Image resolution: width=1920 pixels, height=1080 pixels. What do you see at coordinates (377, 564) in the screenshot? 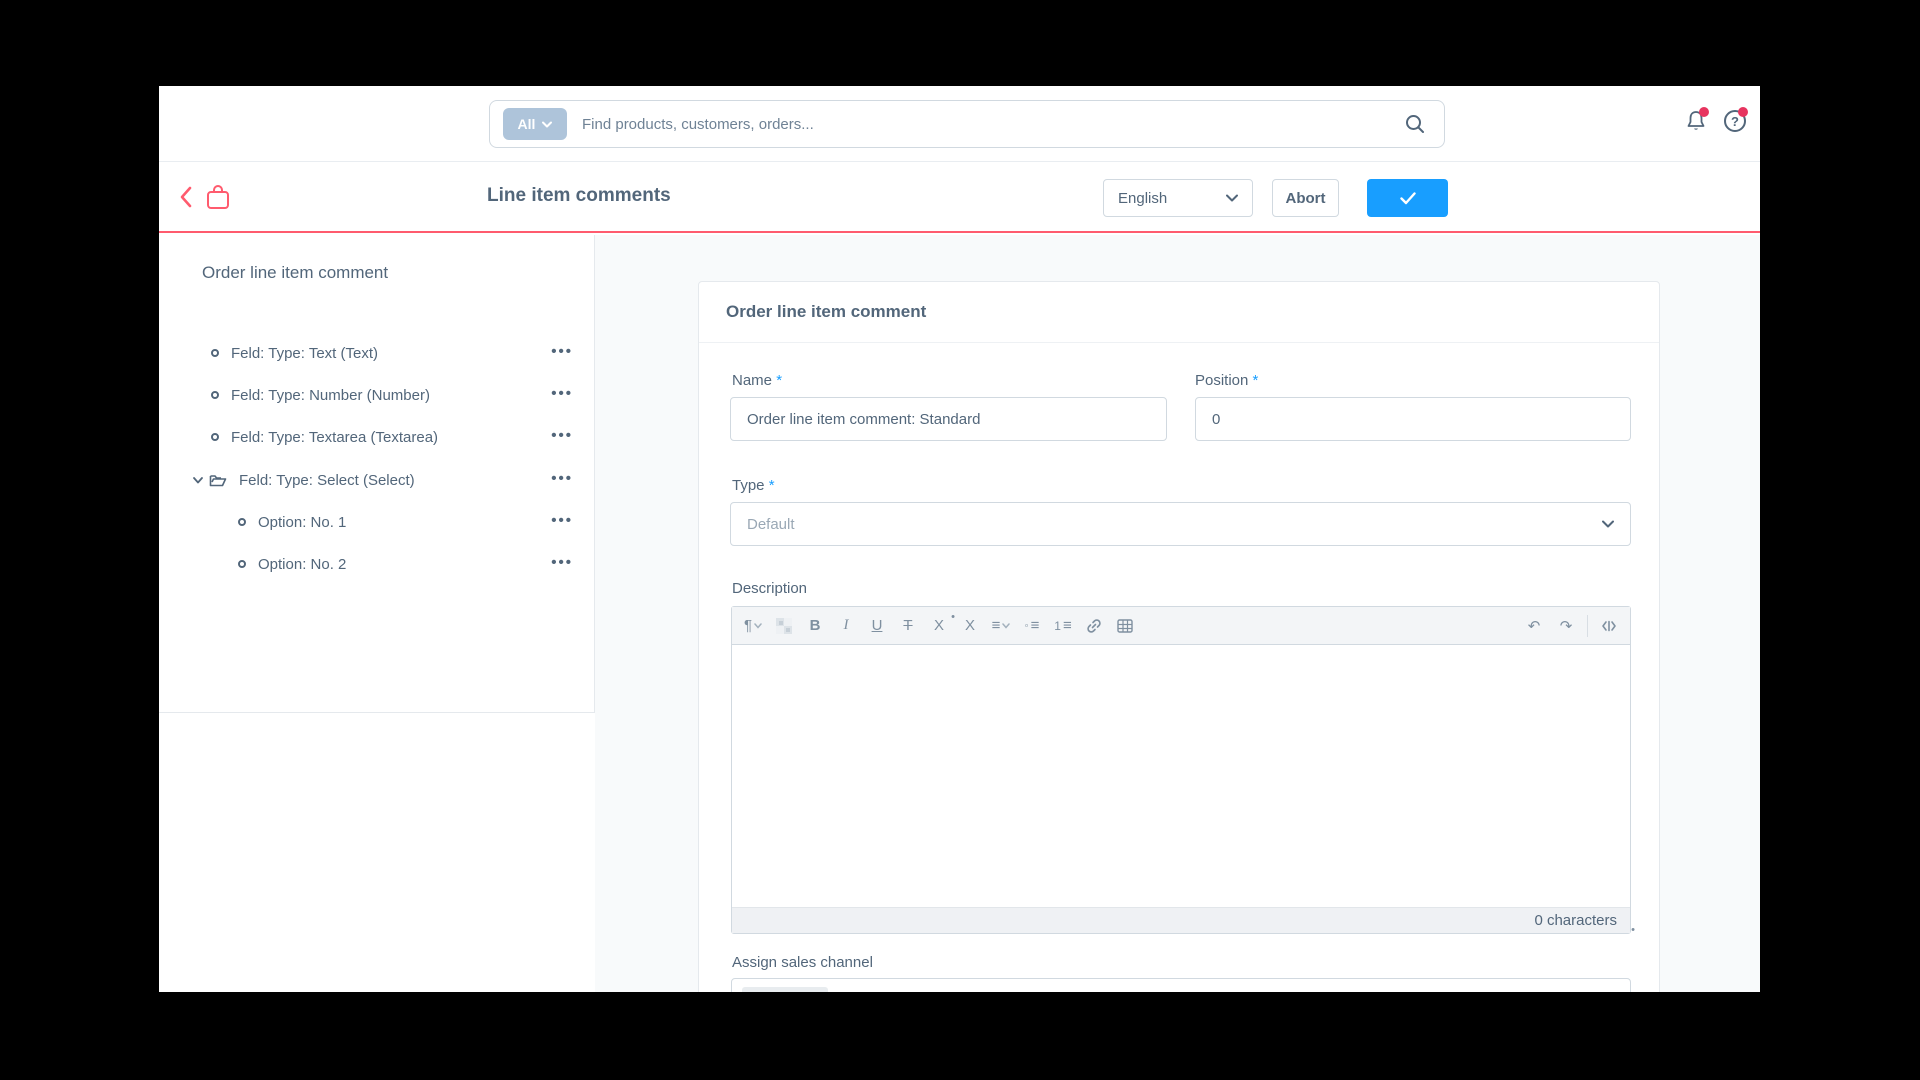
I see `tree-item-option-2: Option: No. 2 •••` at bounding box center [377, 564].